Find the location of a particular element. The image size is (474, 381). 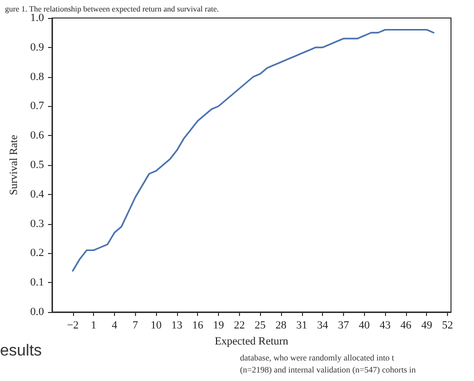

x-tick-label: 7 is located at coordinates (135, 326).